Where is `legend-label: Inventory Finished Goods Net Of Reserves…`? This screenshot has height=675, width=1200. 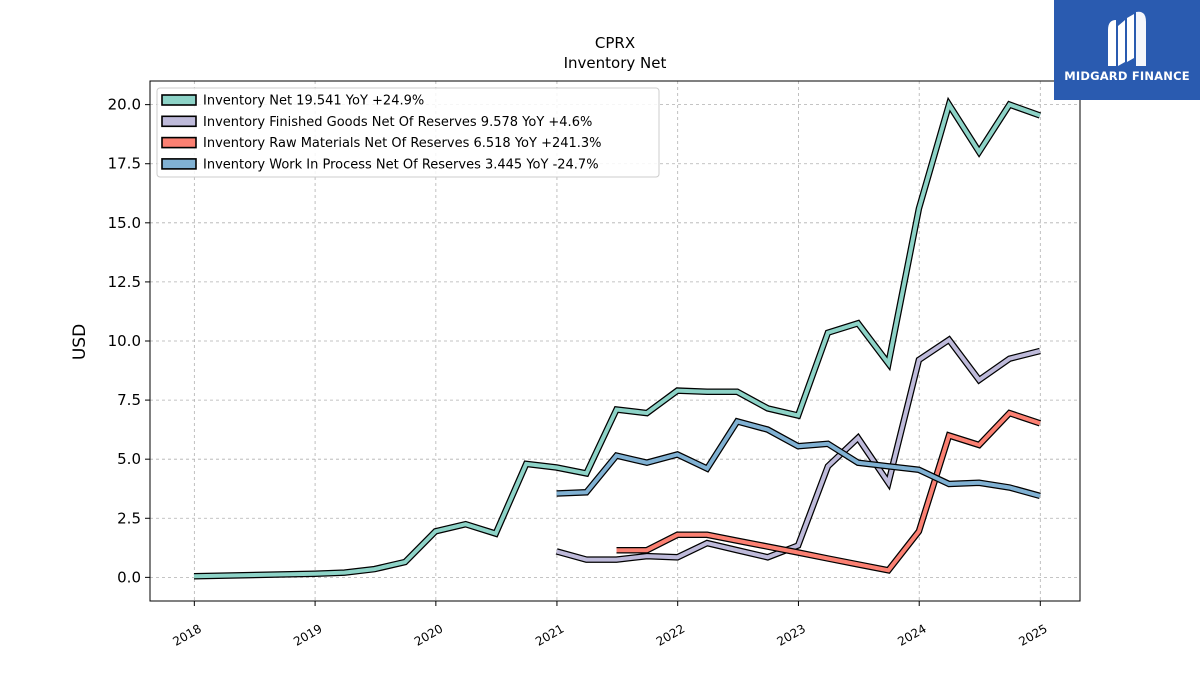
legend-label: Inventory Finished Goods Net Of Reserves… is located at coordinates (397, 122).